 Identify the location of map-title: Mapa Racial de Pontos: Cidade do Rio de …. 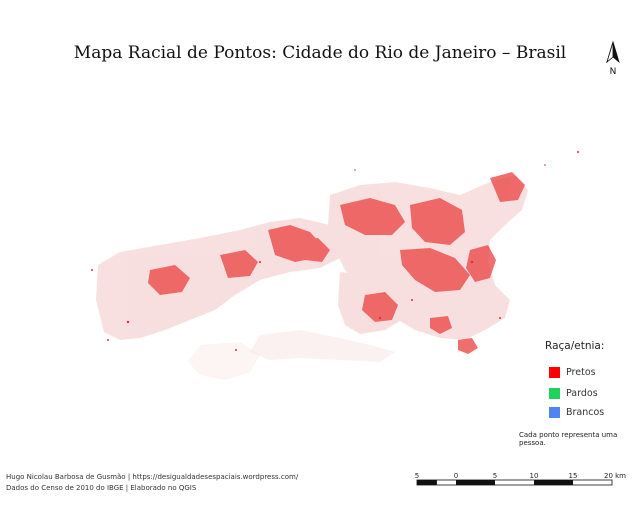
(320, 53).